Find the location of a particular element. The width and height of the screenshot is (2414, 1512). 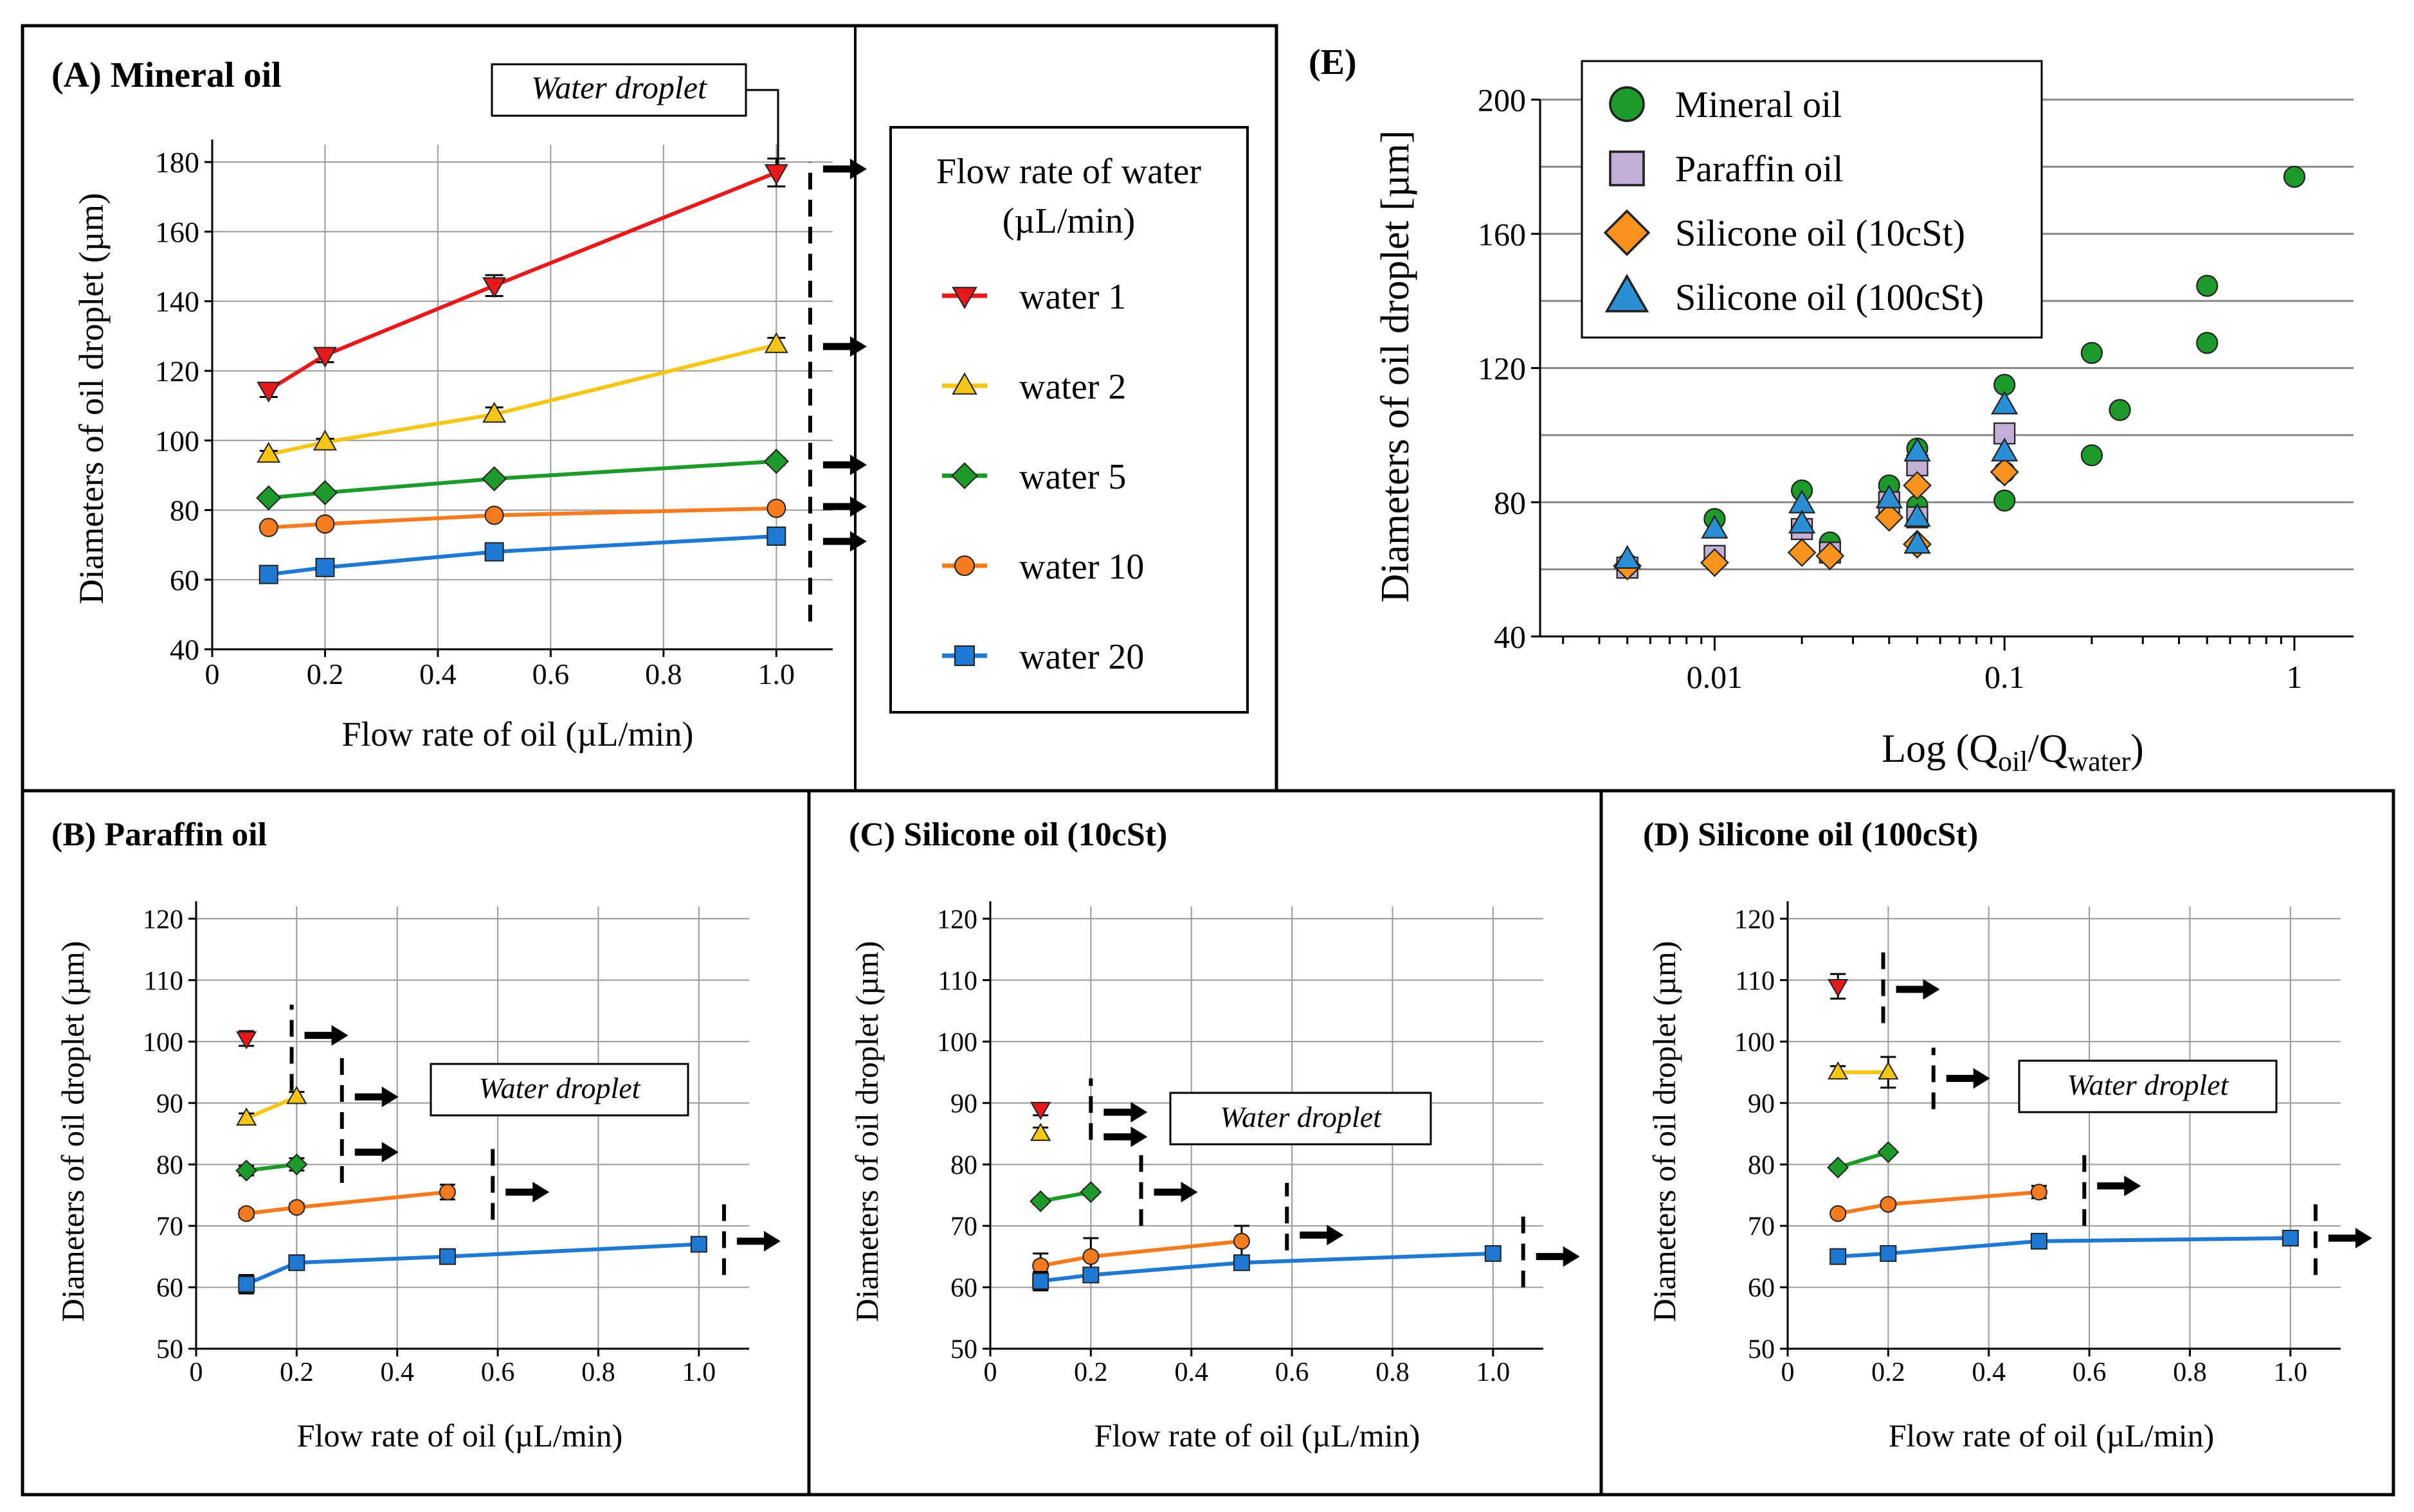

legend-label-water1: water 1 is located at coordinates (1072, 297).